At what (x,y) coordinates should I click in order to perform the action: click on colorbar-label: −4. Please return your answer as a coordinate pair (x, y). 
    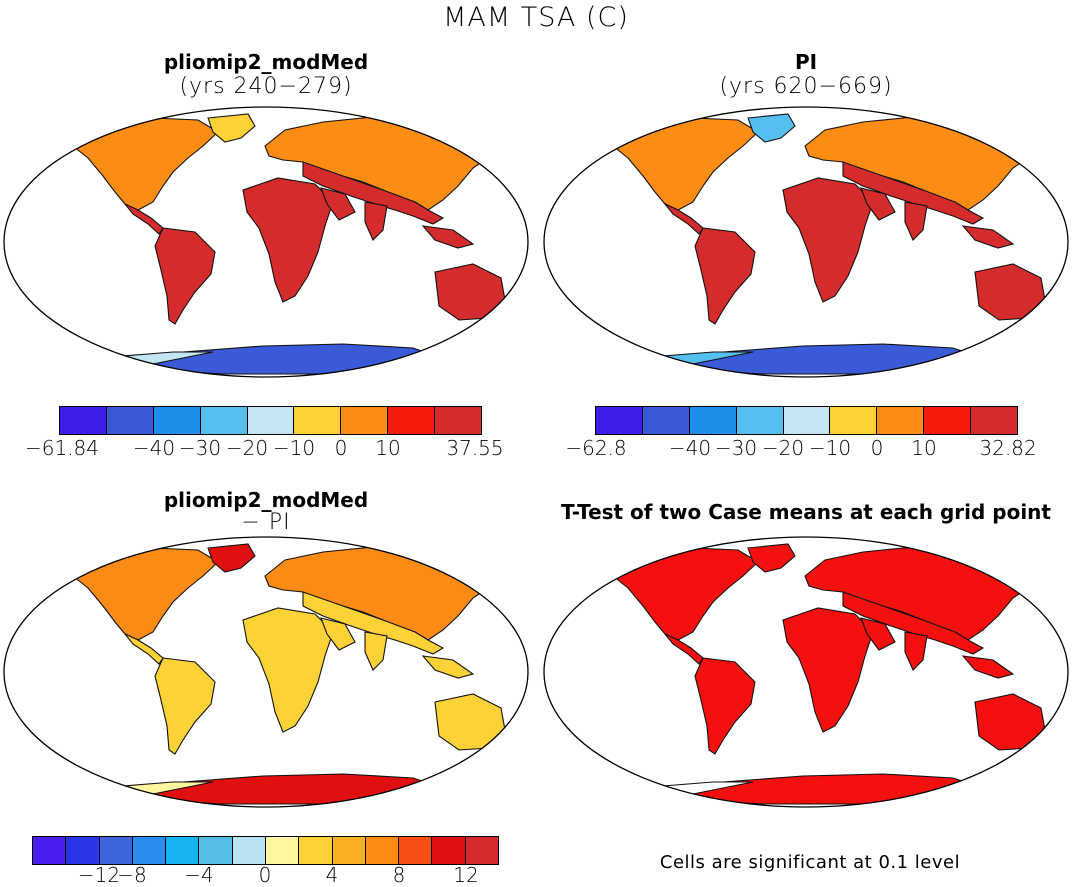
    Looking at the image, I should click on (199, 875).